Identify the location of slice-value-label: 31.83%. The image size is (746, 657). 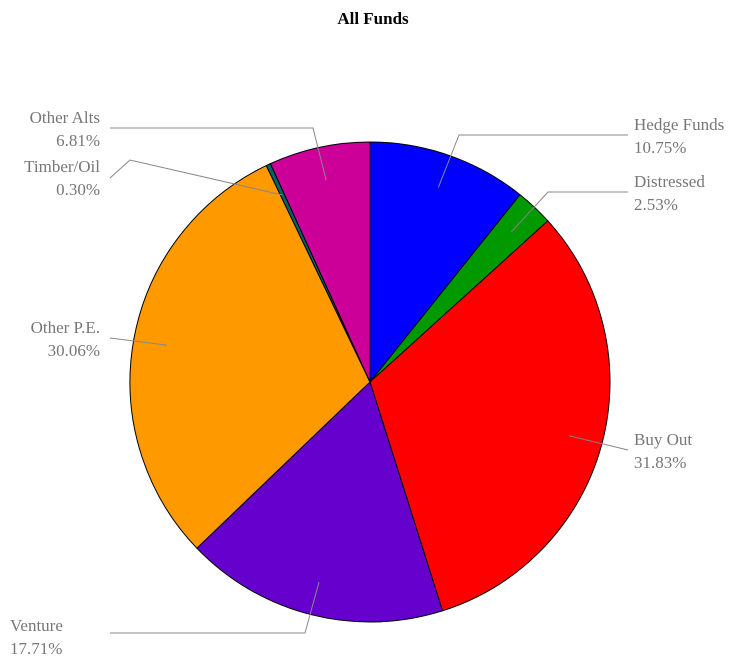
(660, 462).